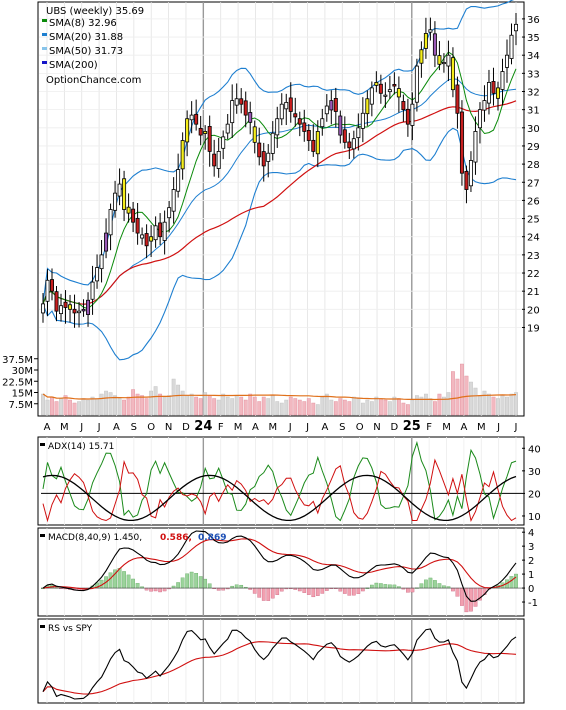 The image size is (566, 710). What do you see at coordinates (99, 427) in the screenshot?
I see `month-label: J` at bounding box center [99, 427].